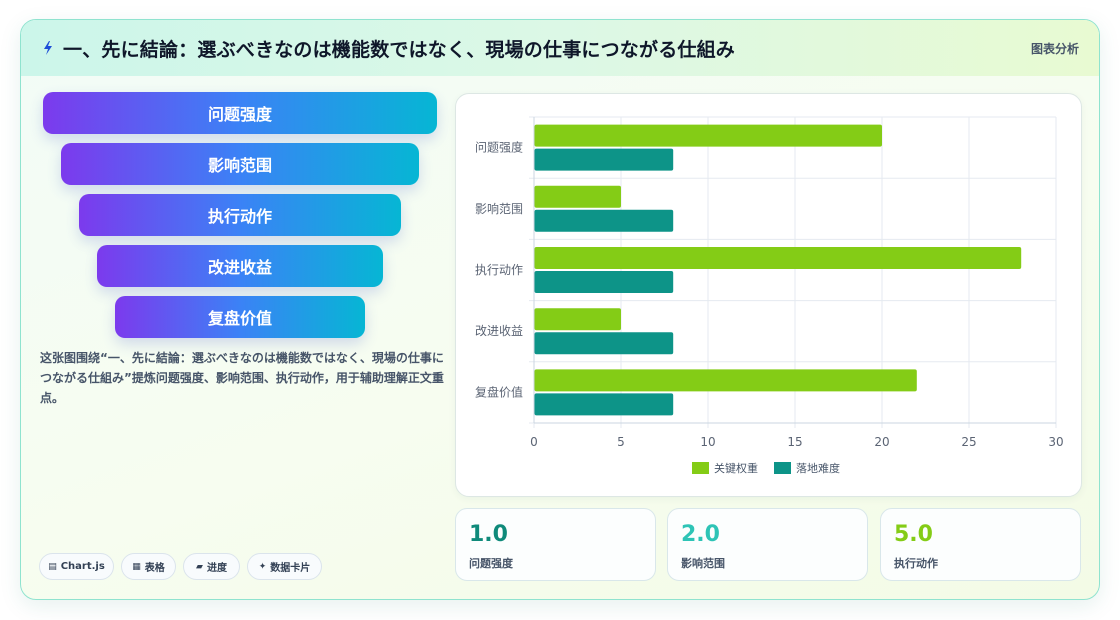  I want to click on x-tick-label: 15, so click(794, 442).